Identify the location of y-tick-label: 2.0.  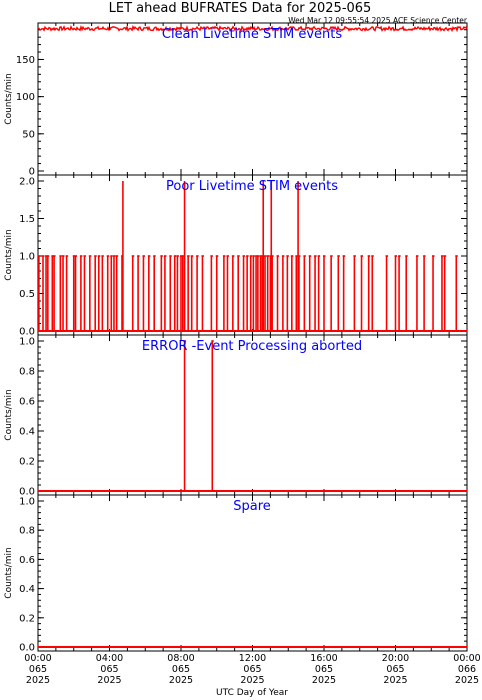
(27, 182).